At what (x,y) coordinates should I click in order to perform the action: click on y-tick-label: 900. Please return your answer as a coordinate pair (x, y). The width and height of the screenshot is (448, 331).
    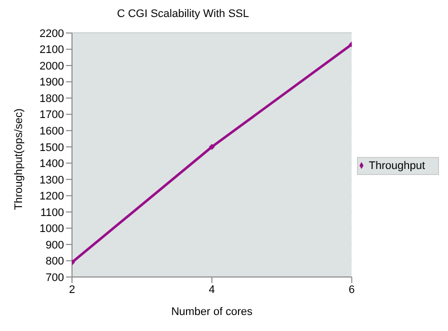
    Looking at the image, I should click on (55, 245).